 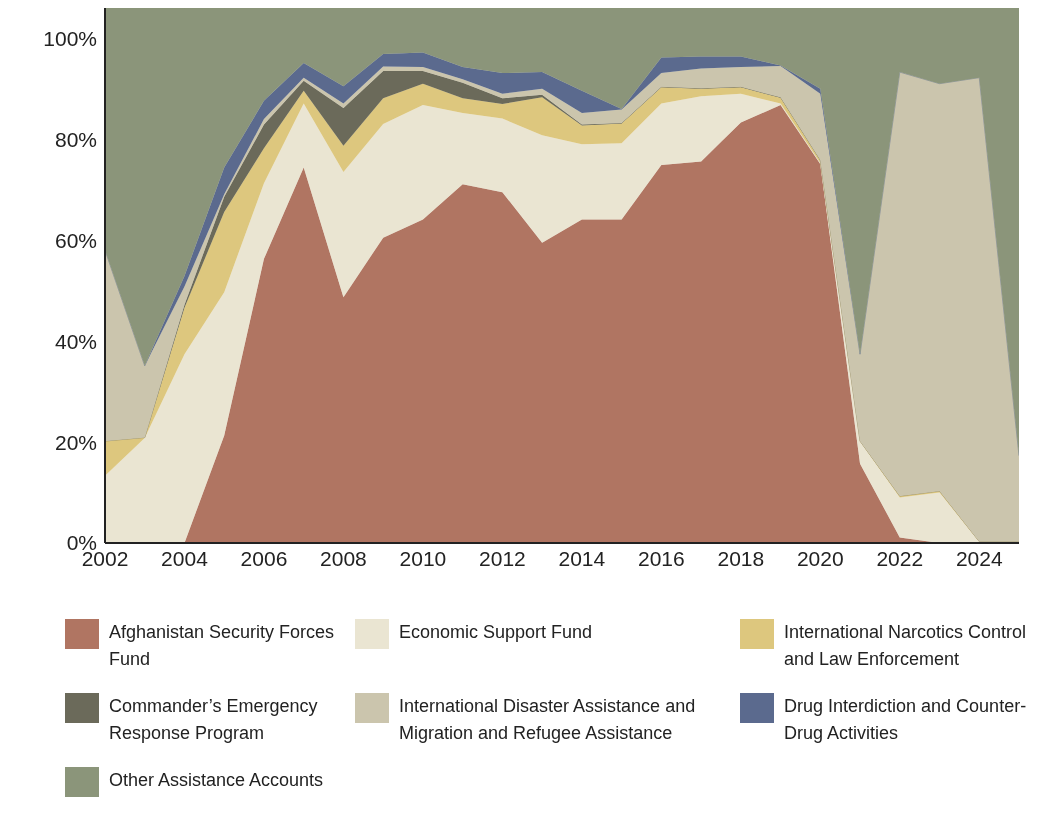 What do you see at coordinates (661, 558) in the screenshot?
I see `x-tick-label: 2016` at bounding box center [661, 558].